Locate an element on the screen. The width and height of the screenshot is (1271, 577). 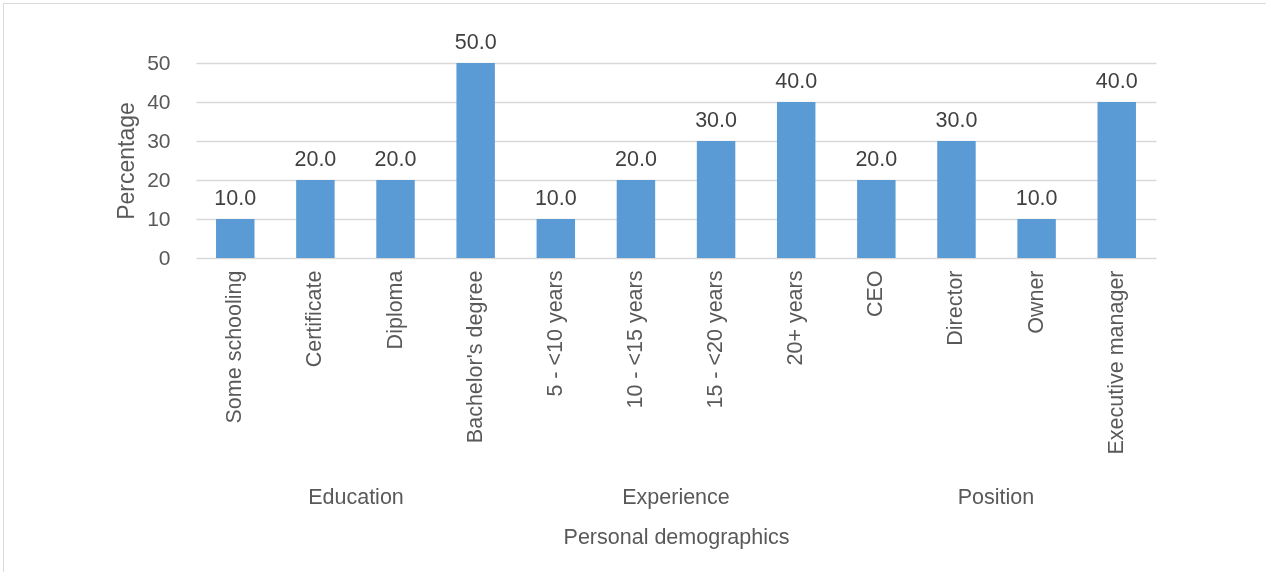
x-tick-label: Owner is located at coordinates (1035, 302).